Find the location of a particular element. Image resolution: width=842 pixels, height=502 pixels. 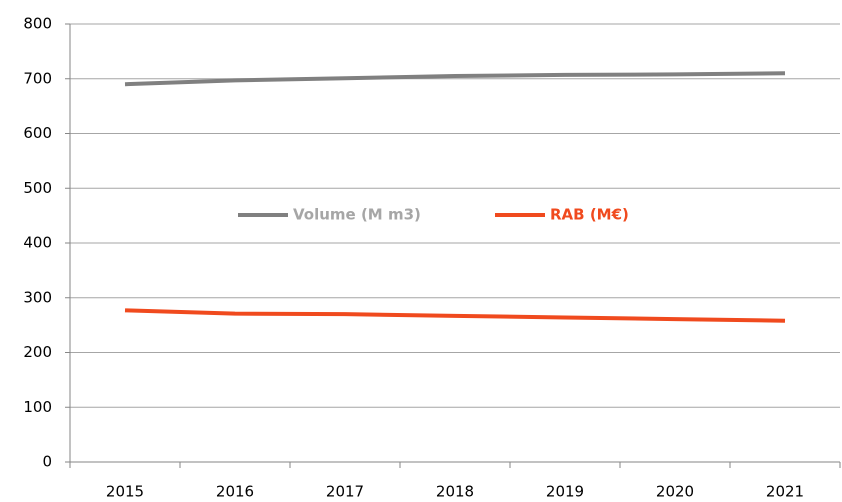

y-tick-label: 200 is located at coordinates (37, 352).